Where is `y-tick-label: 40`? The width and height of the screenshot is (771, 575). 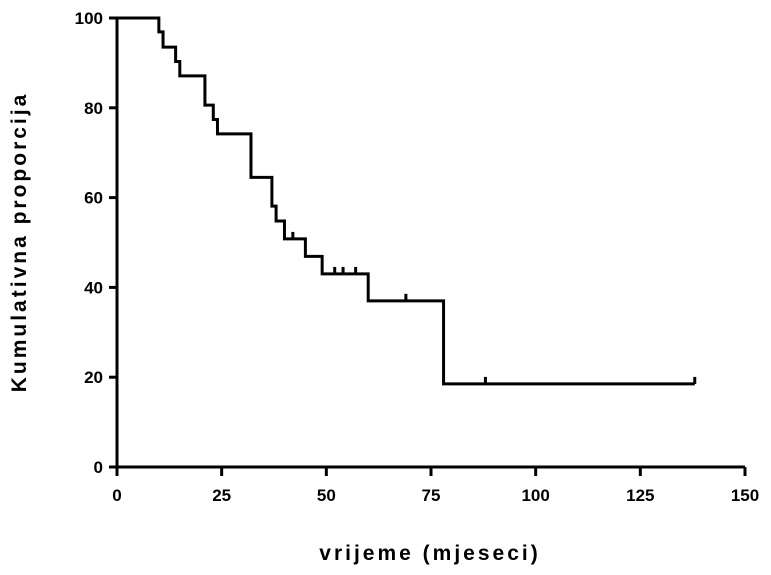 y-tick-label: 40 is located at coordinates (93, 287).